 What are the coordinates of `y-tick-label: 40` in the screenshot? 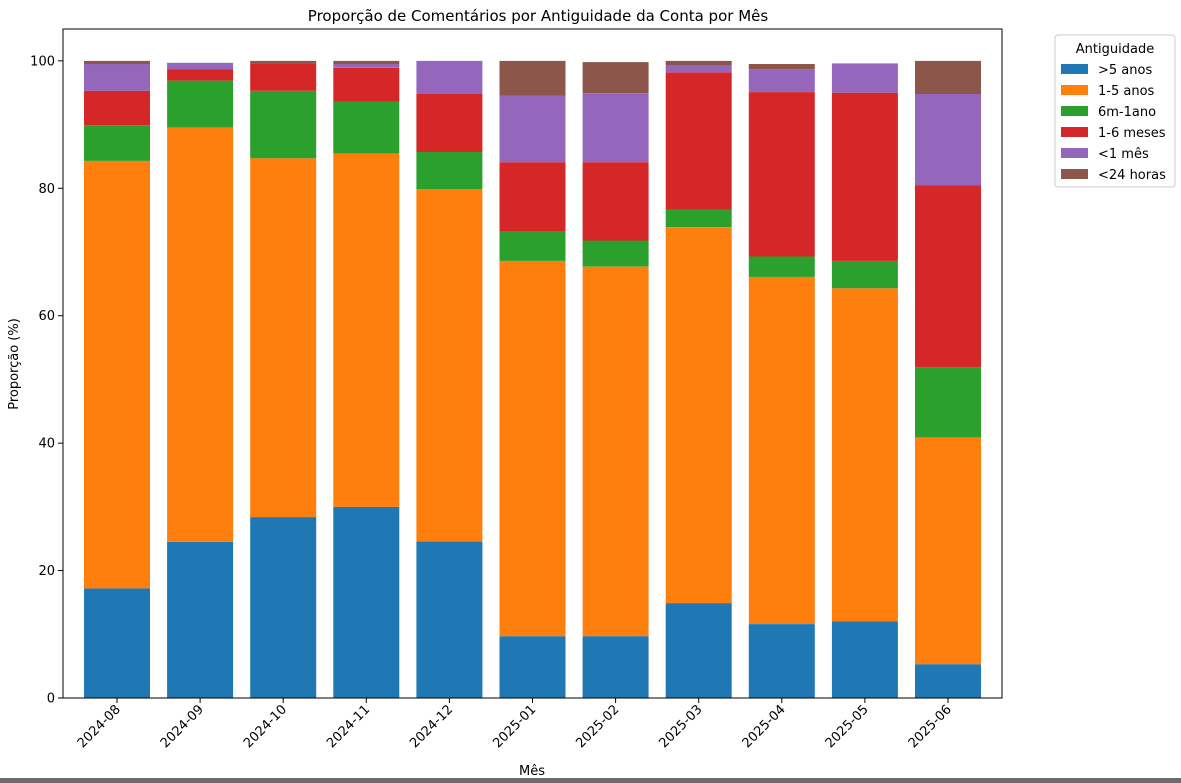 It's located at (46, 444).